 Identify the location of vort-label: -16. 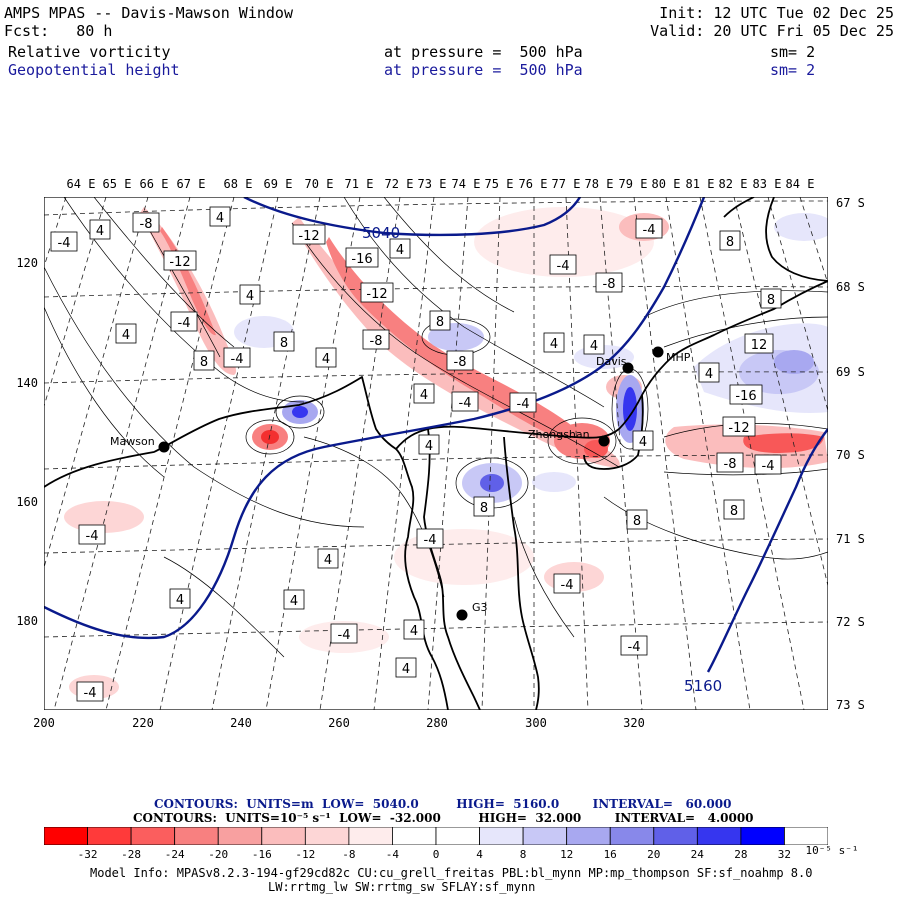
(362, 257).